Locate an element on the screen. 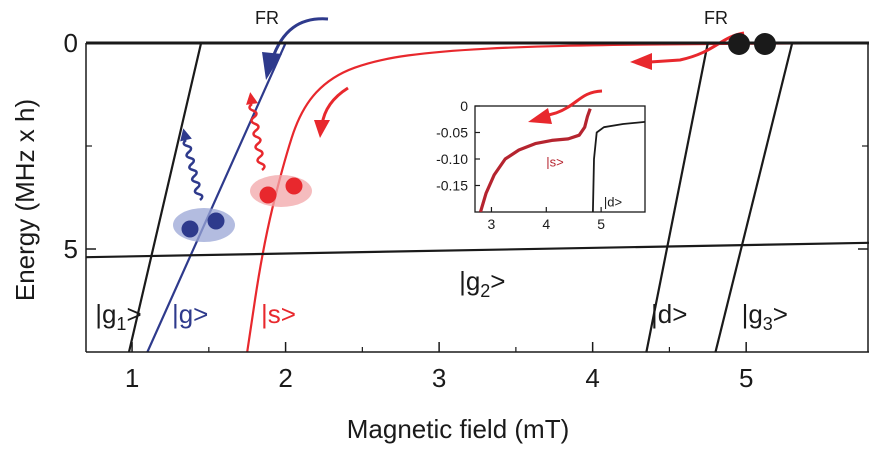  inset-y-tick-label: -0.10 is located at coordinates (452, 159).